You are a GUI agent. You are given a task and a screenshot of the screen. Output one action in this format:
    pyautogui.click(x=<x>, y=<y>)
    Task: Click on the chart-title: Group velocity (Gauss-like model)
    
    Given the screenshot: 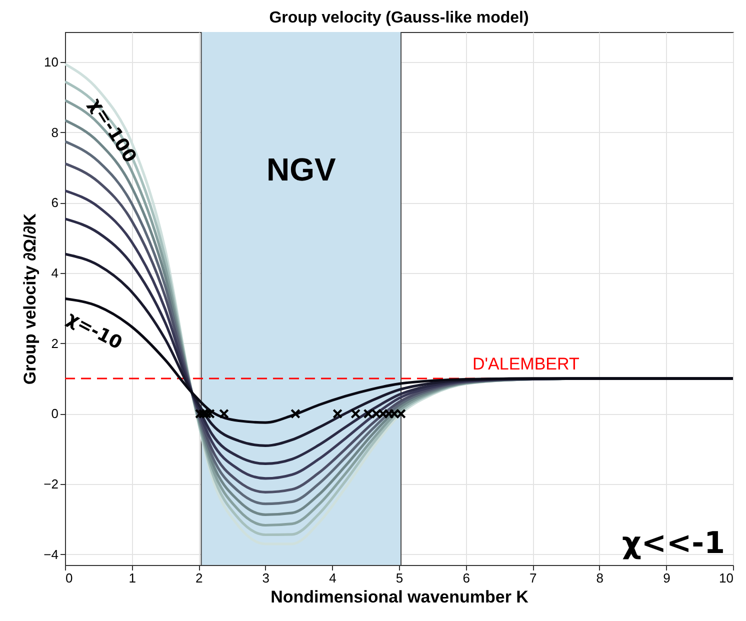 What is the action you would take?
    pyautogui.click(x=399, y=18)
    